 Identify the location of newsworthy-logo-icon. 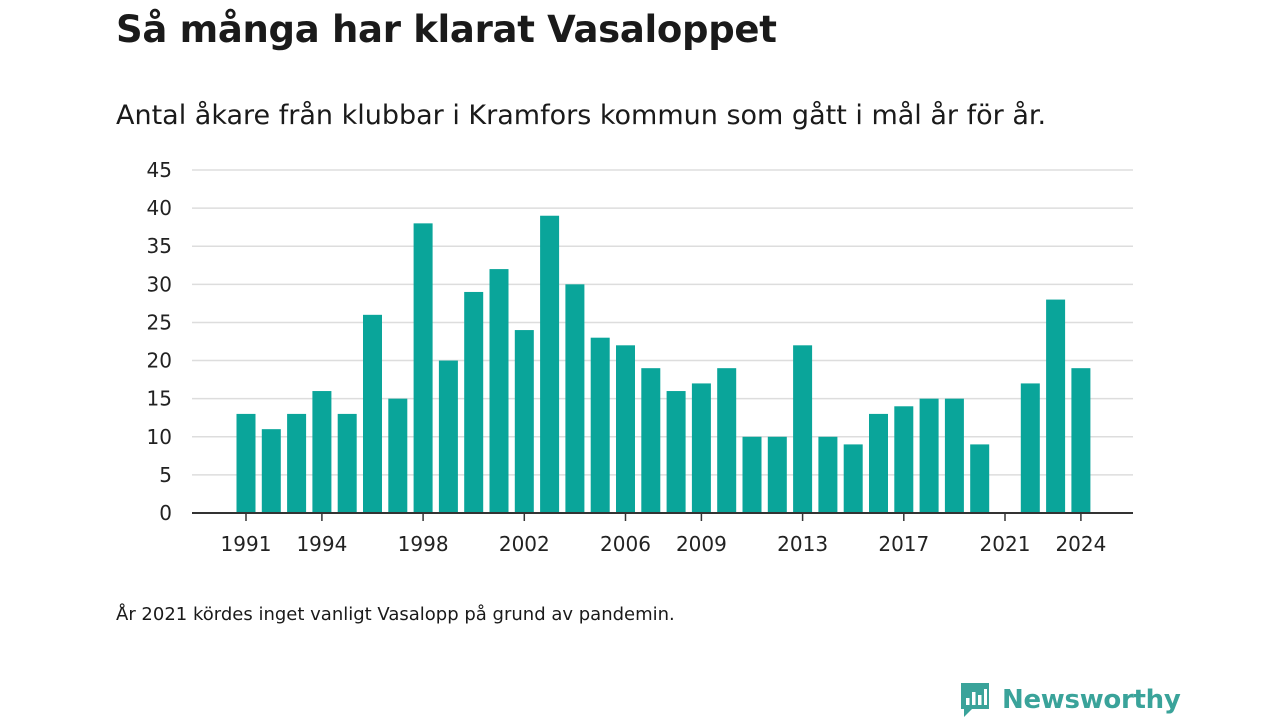
(975, 700).